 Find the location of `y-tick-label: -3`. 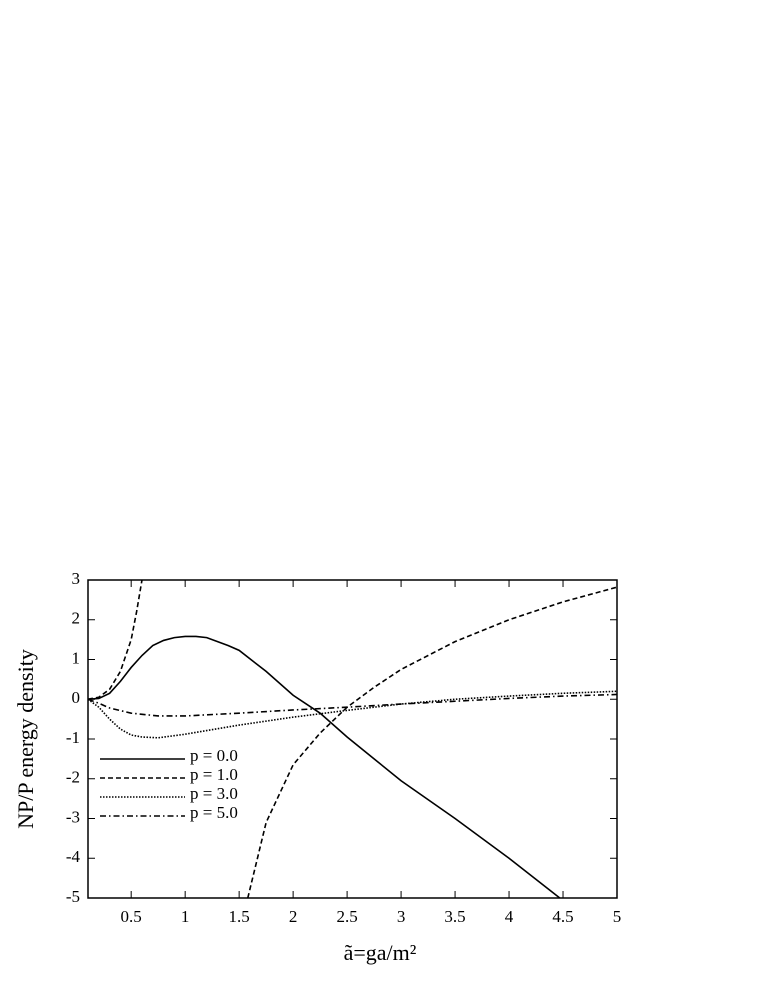

y-tick-label: -3 is located at coordinates (73, 816).